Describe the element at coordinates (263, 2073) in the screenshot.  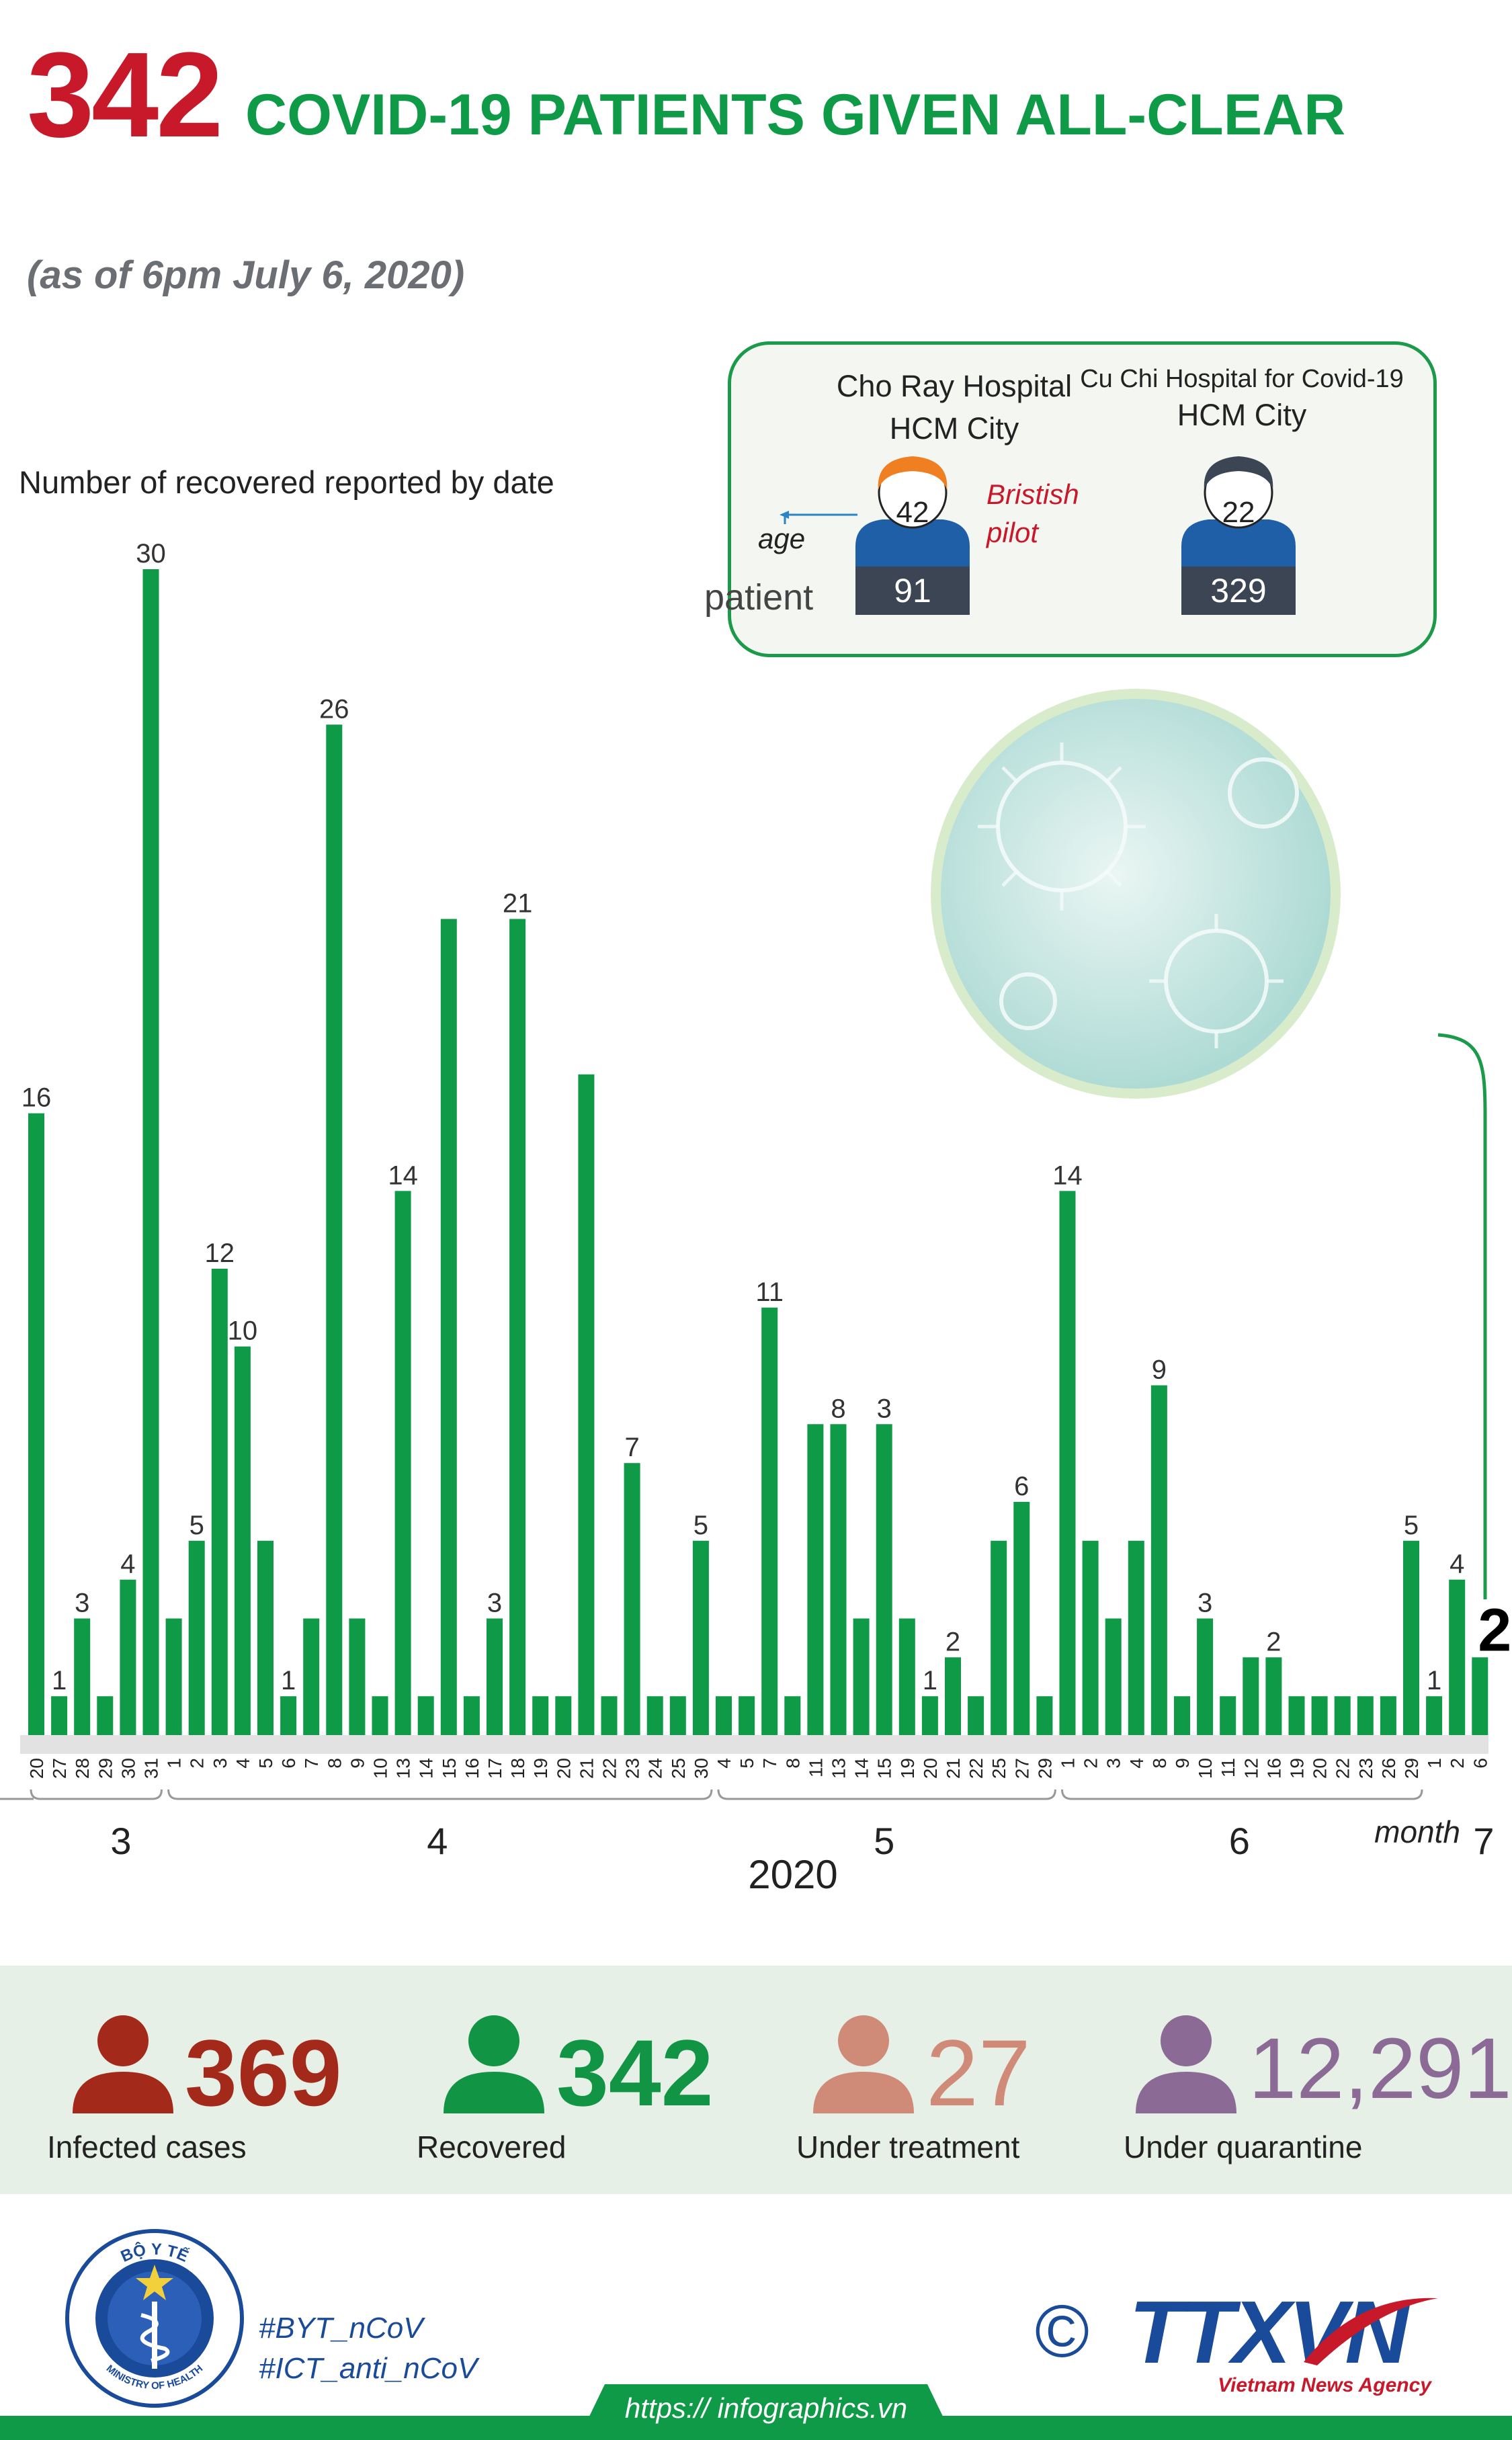
I see `infected-cases-value: 369` at that location.